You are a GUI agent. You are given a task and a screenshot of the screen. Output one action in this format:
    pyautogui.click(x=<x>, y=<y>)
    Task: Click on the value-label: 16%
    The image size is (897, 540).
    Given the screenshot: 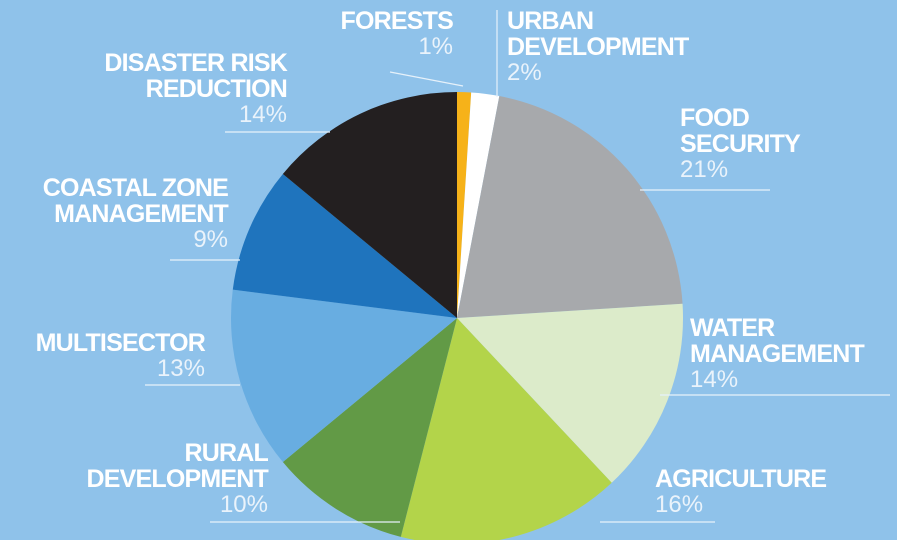 What is the action you would take?
    pyautogui.click(x=679, y=504)
    